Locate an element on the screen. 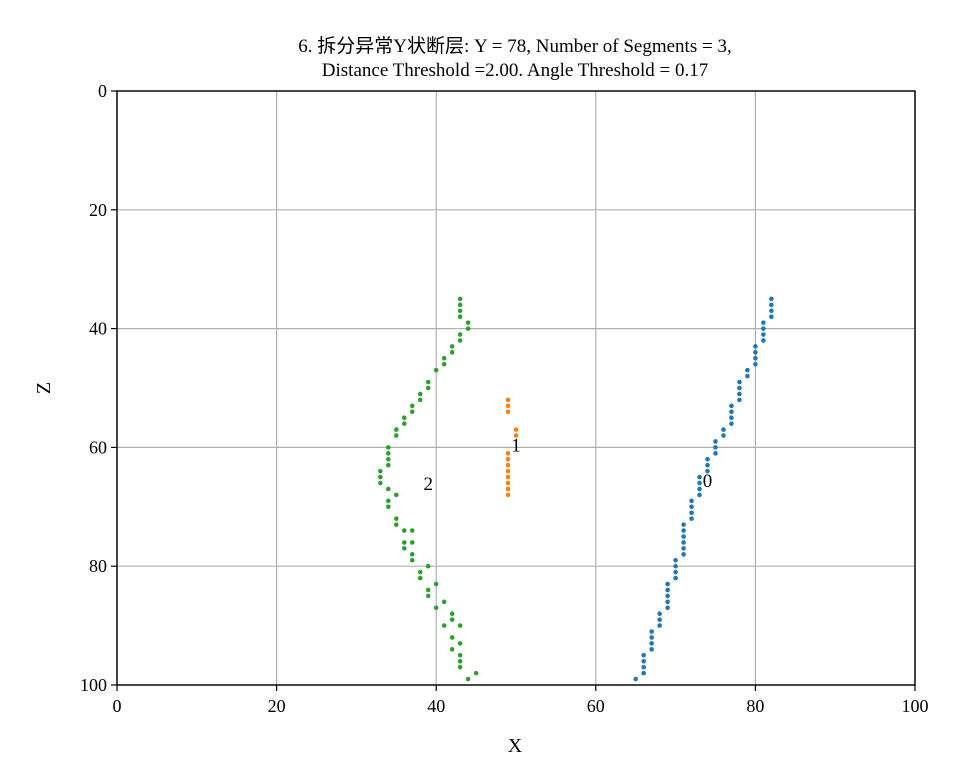 Image resolution: width=980 pixels, height=765 pixels. segment-label: 2 is located at coordinates (428, 484).